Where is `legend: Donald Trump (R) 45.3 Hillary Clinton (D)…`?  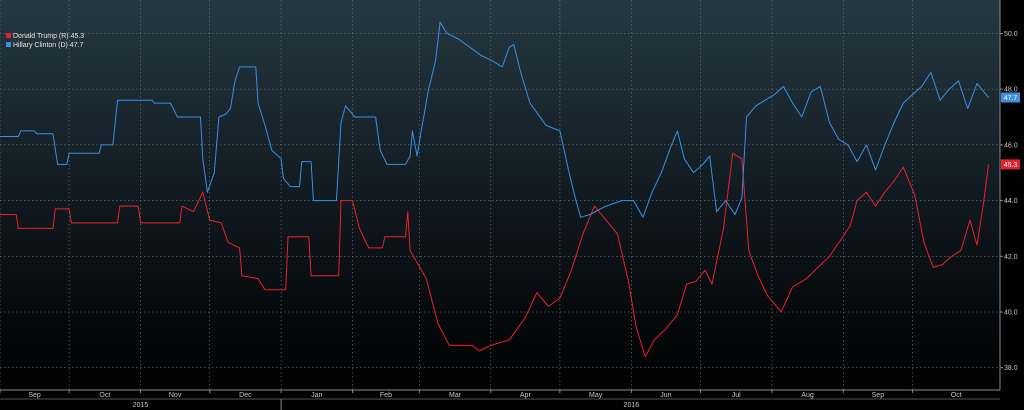
legend: Donald Trump (R) 45.3 Hillary Clinton (D)… is located at coordinates (45, 41).